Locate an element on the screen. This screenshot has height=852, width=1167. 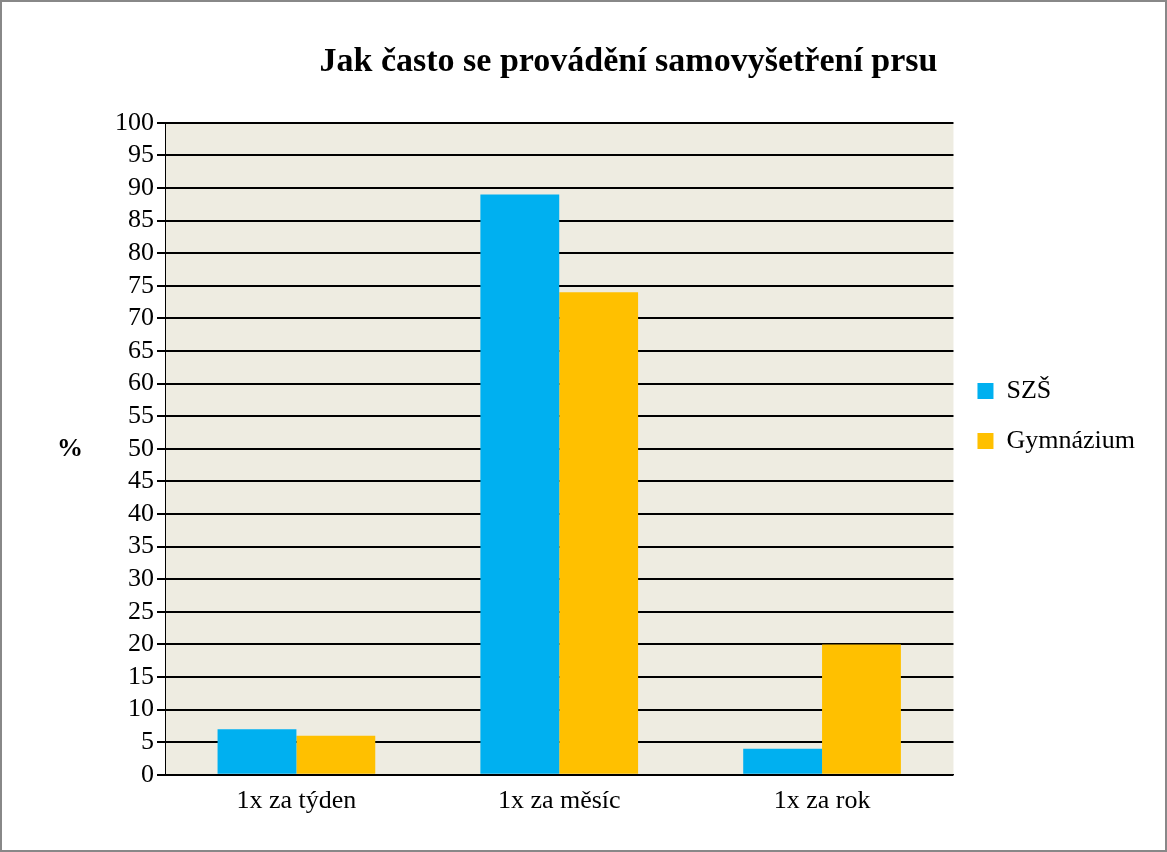
y-tick-label: 40 is located at coordinates (141, 512).